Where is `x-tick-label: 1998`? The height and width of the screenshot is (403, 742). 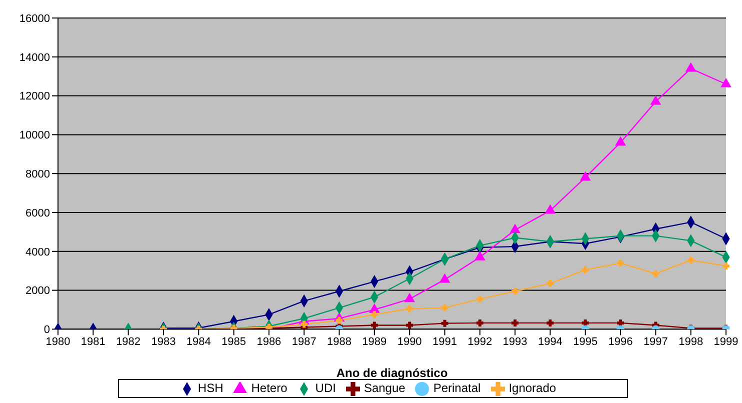 x-tick-label: 1998 is located at coordinates (691, 342).